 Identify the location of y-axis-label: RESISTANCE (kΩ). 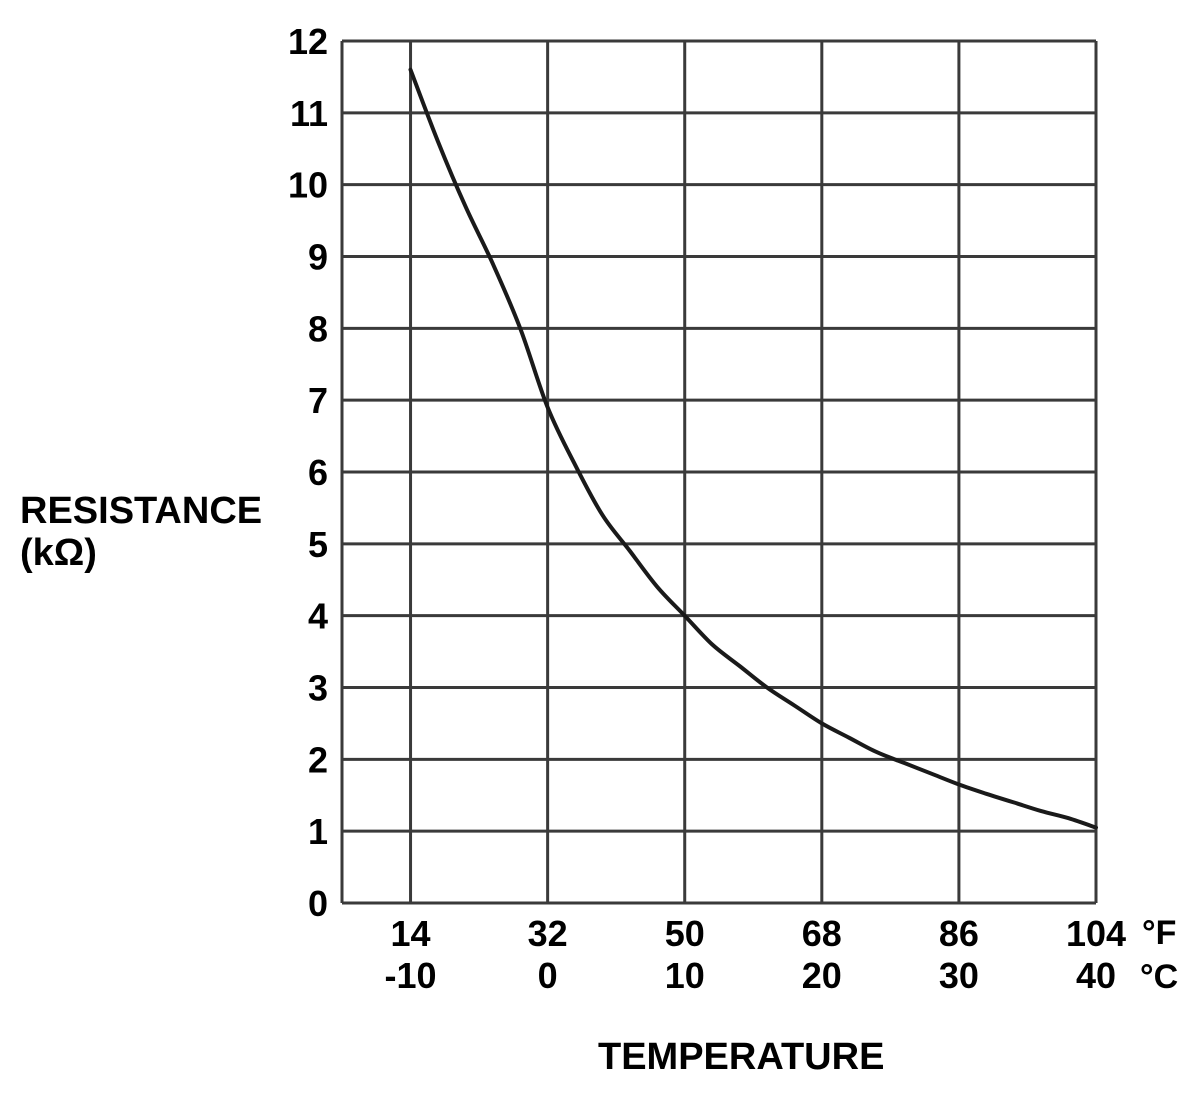
(141, 532).